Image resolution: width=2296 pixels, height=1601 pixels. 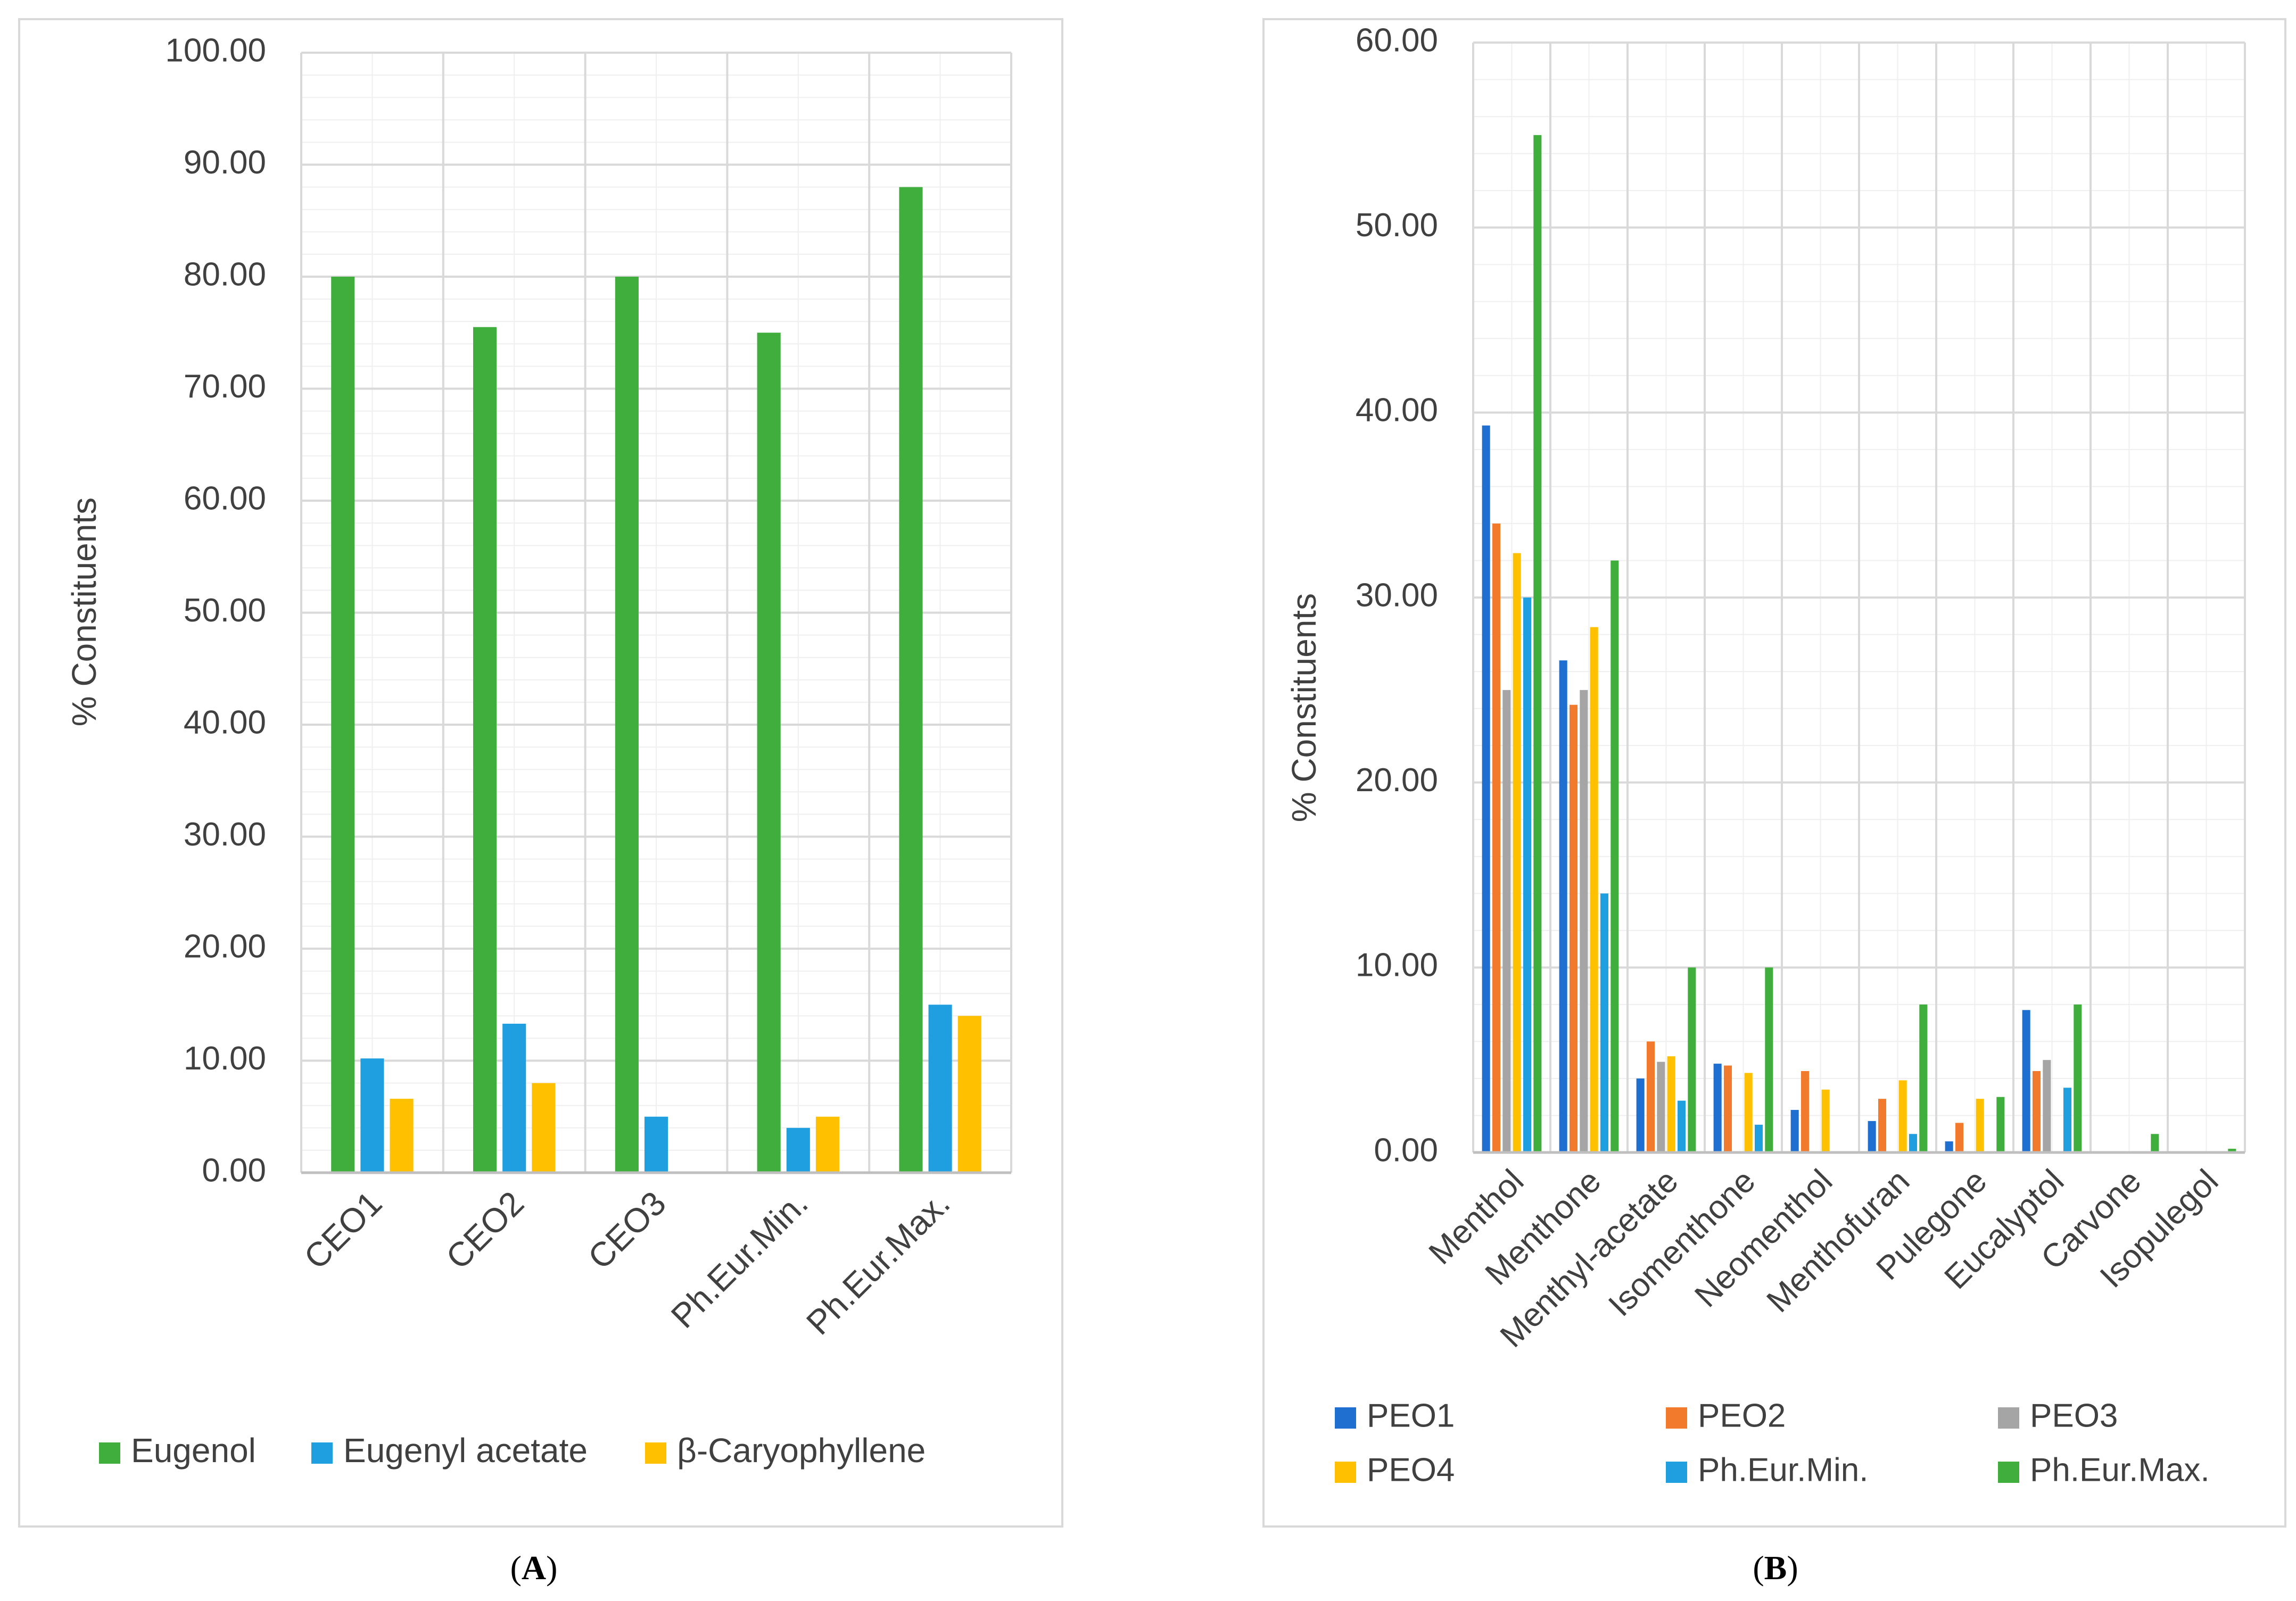 I want to click on bar-peo4-pulegone, so click(x=1980, y=1125).